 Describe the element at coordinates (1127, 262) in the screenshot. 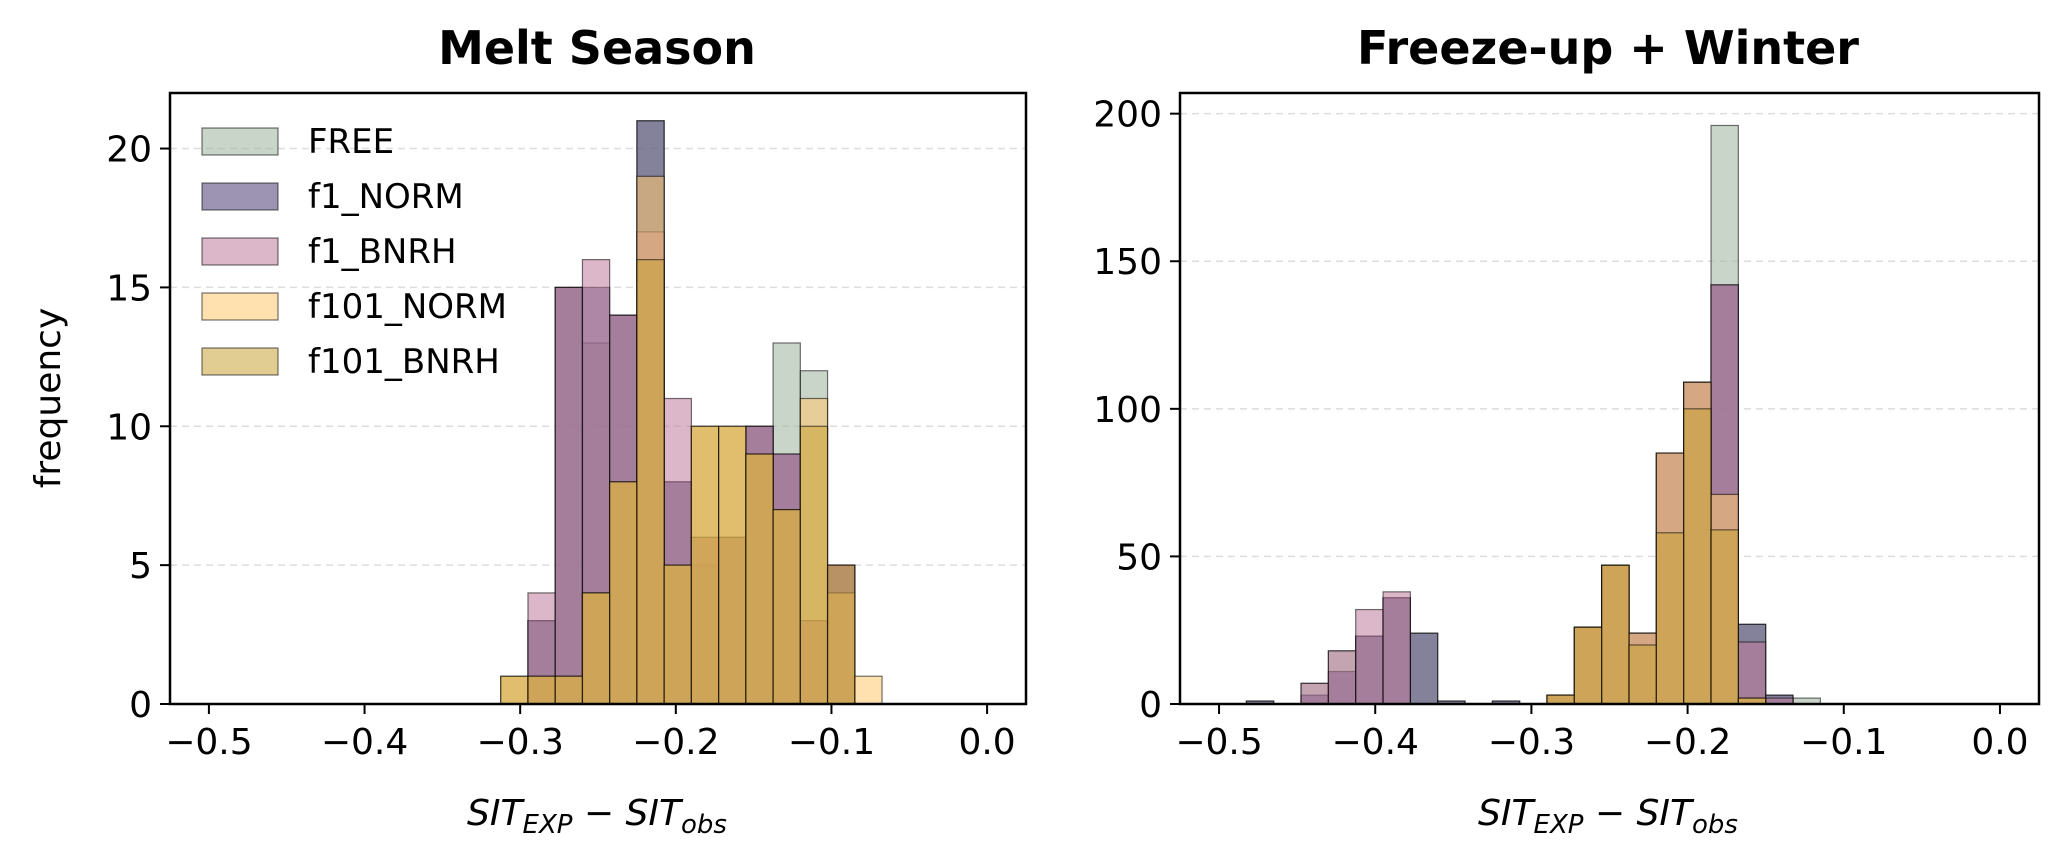

I see `y-tick-label: 150` at that location.